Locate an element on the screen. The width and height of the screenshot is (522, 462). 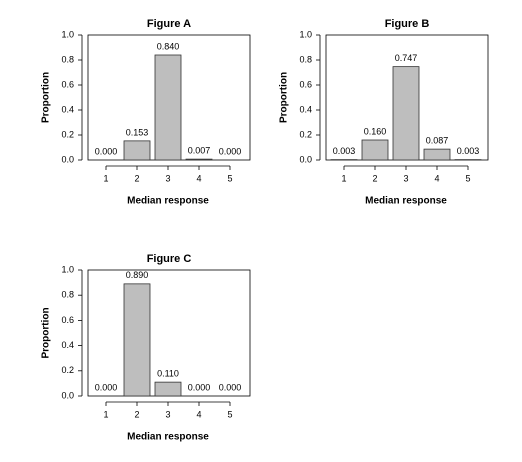
value-label: 0.110 is located at coordinates (168, 374).